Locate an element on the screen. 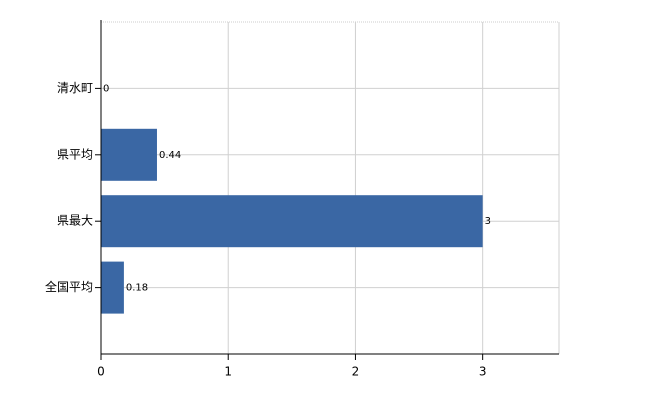  value-label: 0.44 is located at coordinates (170, 155).